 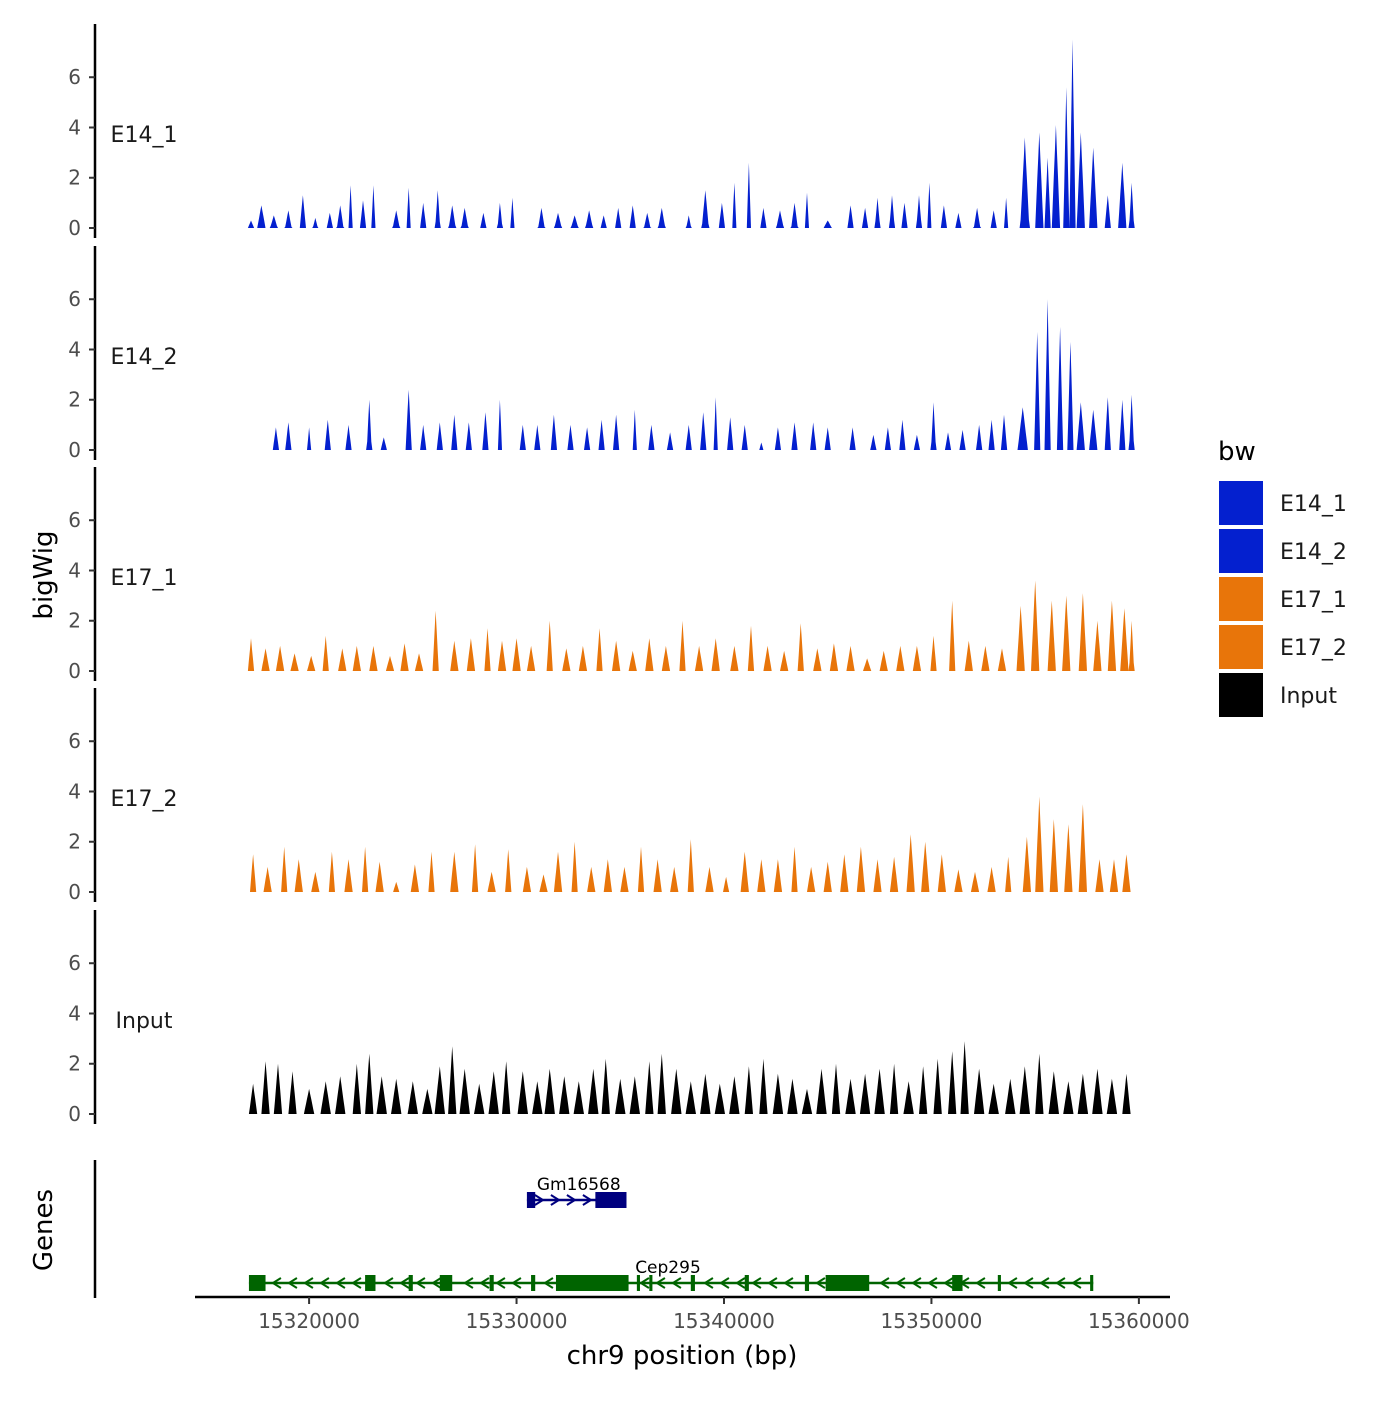 What do you see at coordinates (1139, 1321) in the screenshot?
I see `x-tick-label-15360000: 15360000` at bounding box center [1139, 1321].